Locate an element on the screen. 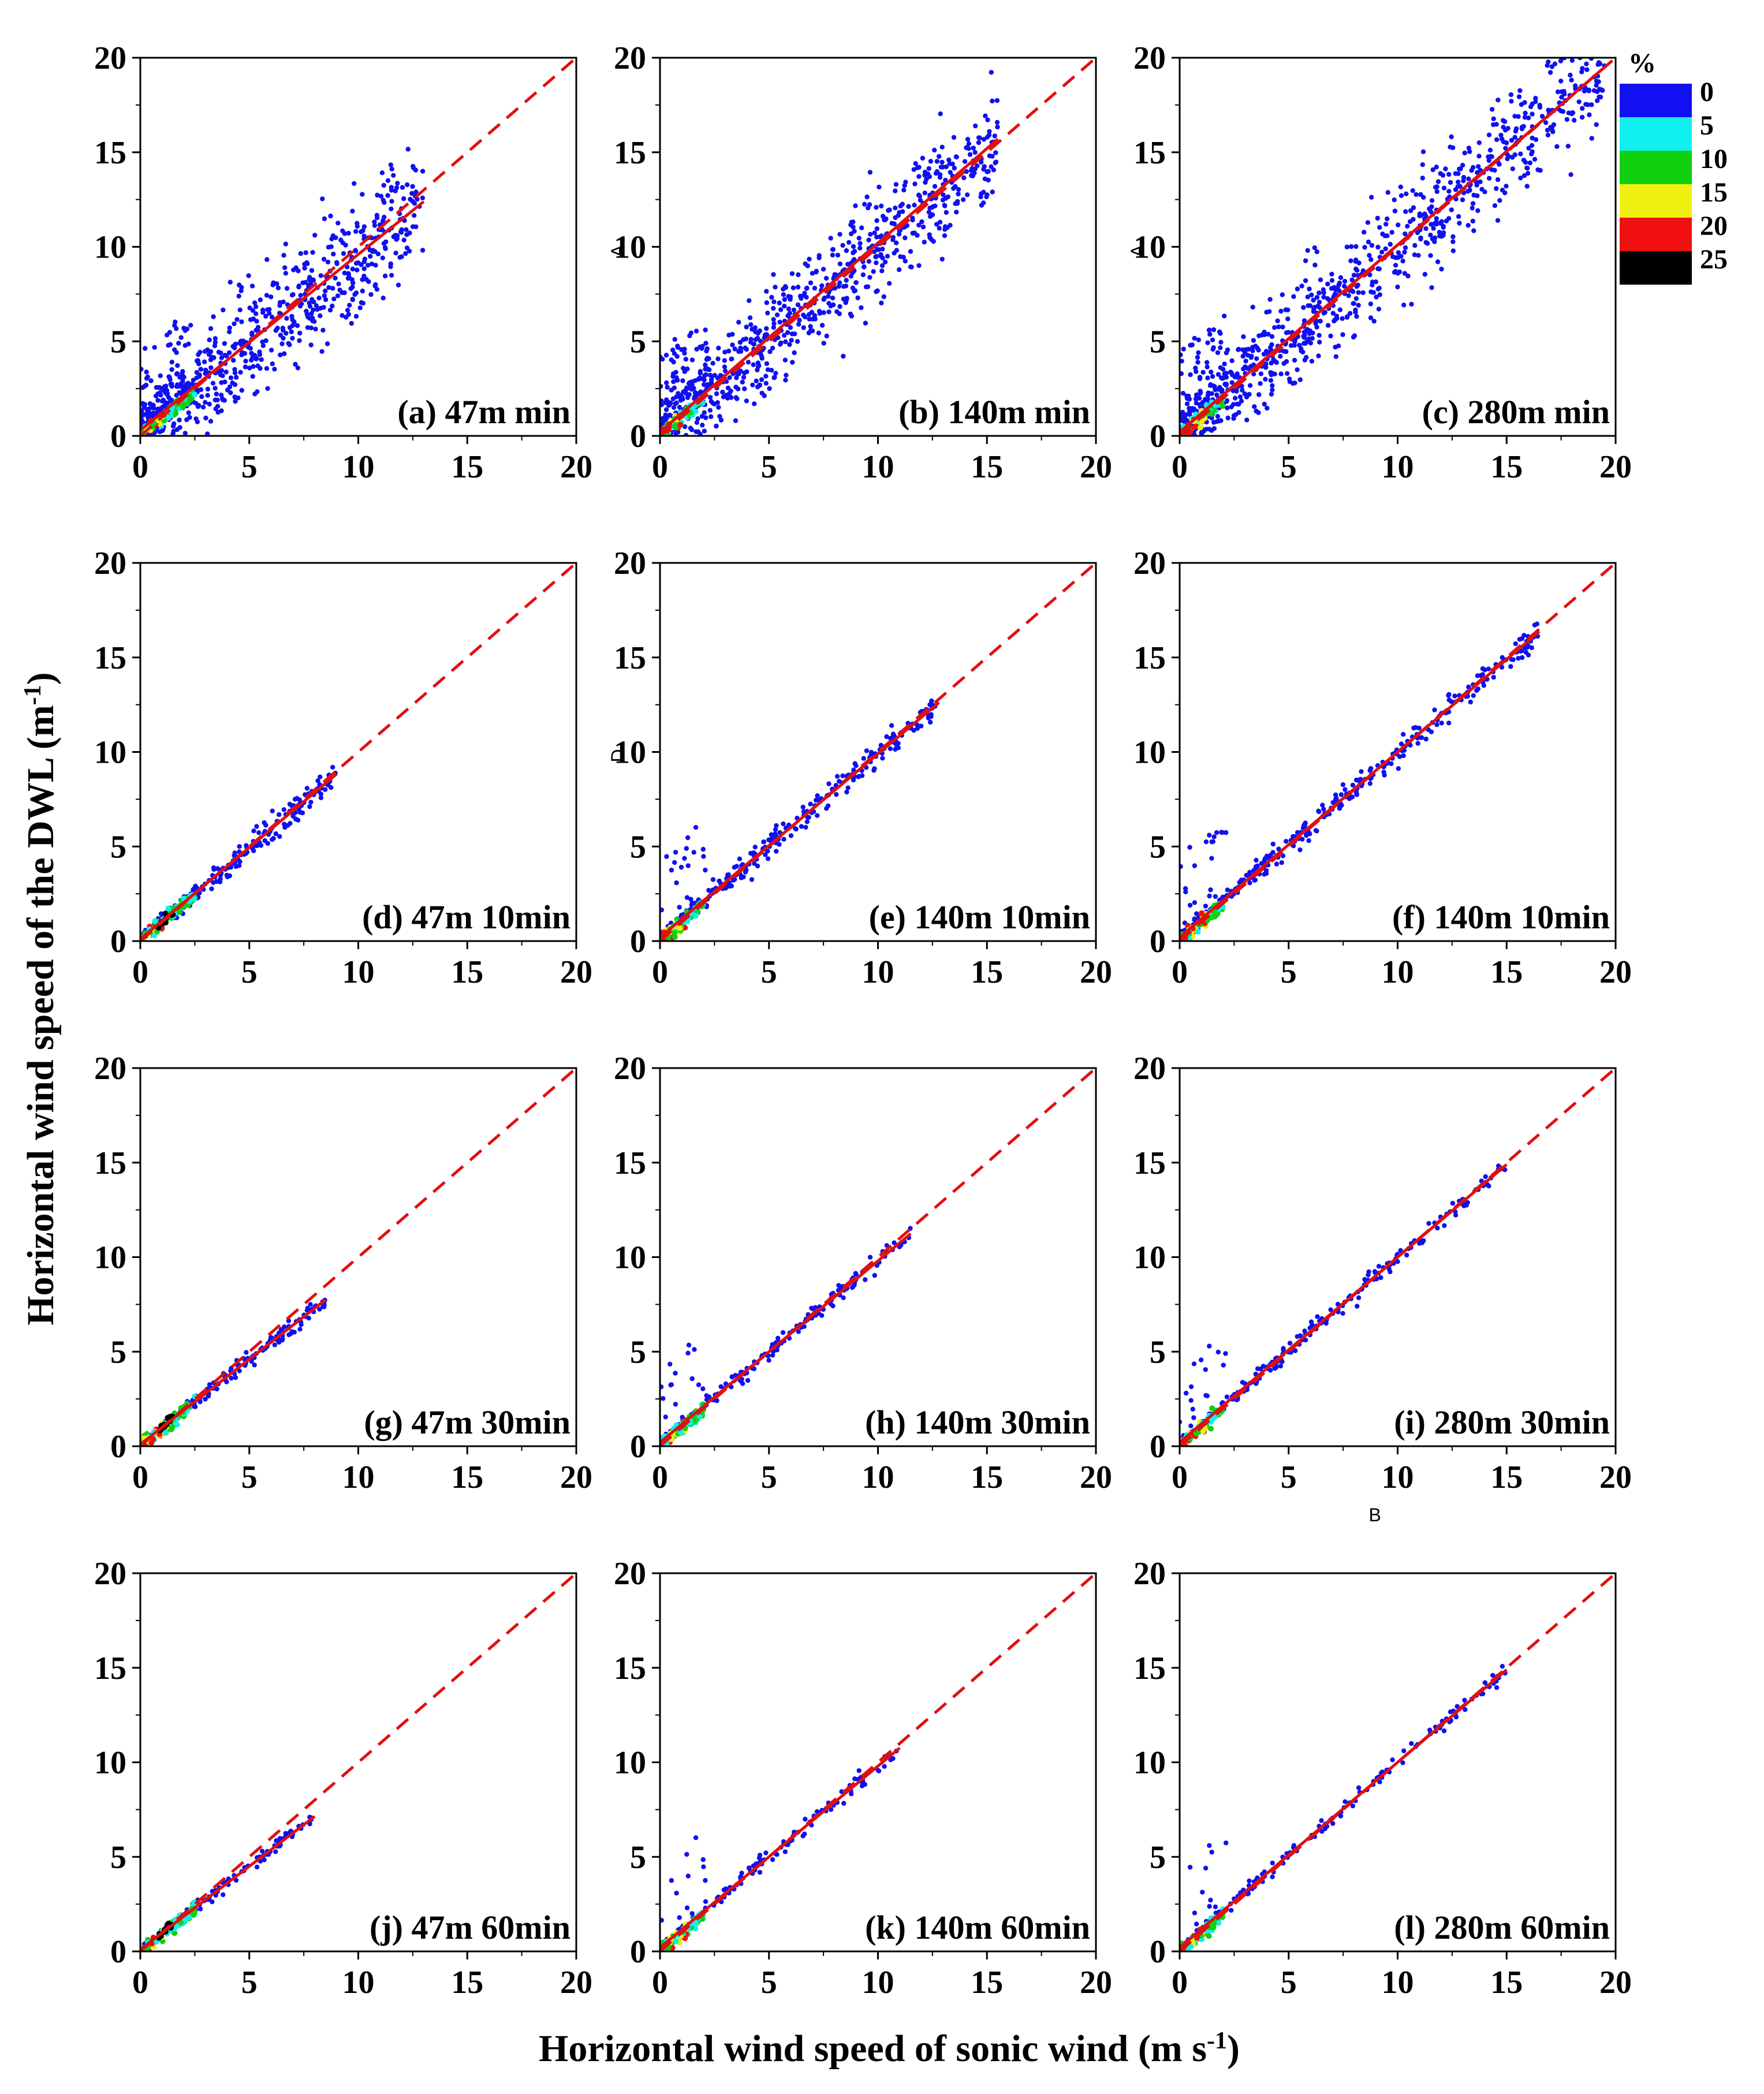 The image size is (1764, 2094). y-tick-label: 20 is located at coordinates (110, 58).